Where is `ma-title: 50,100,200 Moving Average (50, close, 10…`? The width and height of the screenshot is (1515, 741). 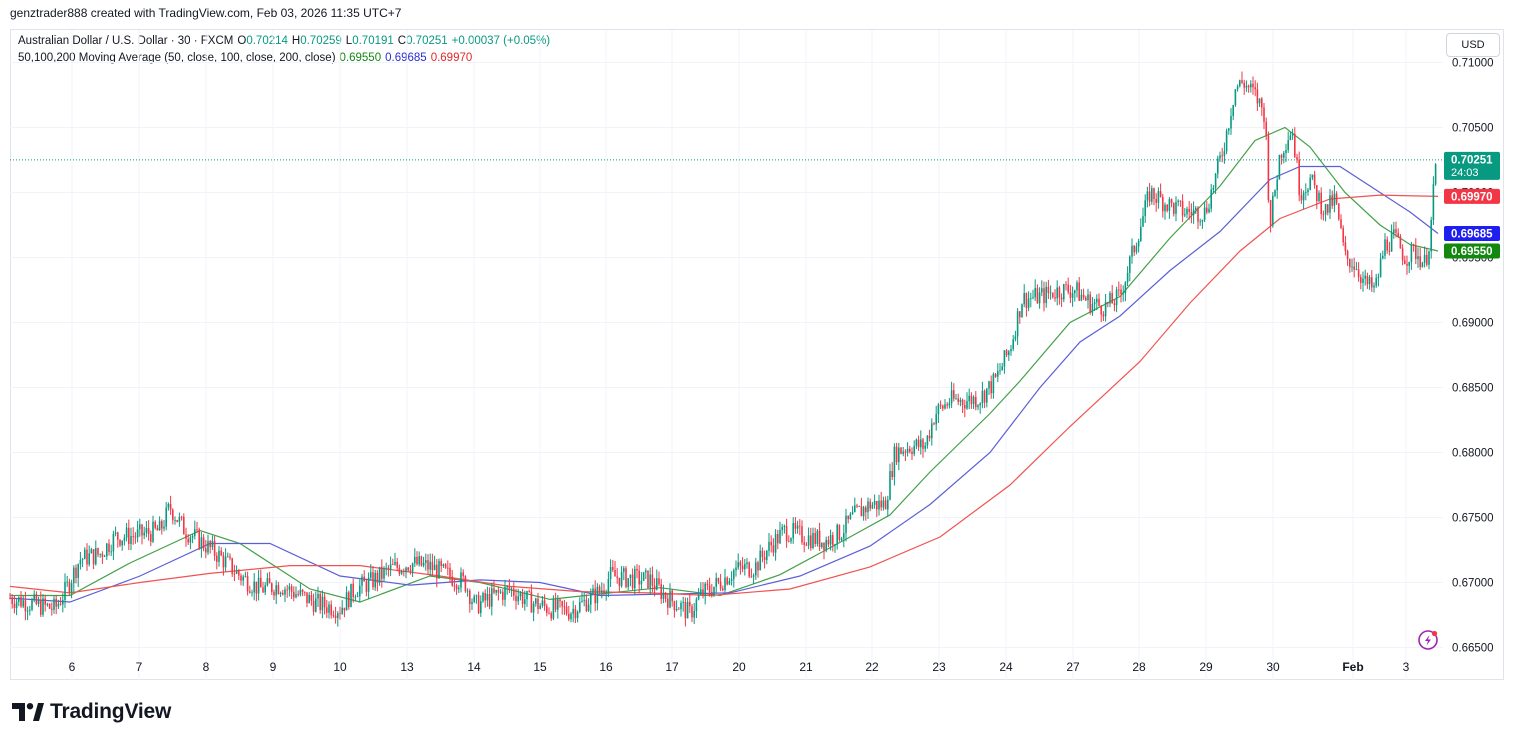
ma-title: 50,100,200 Moving Average (50, close, 10… is located at coordinates (177, 58).